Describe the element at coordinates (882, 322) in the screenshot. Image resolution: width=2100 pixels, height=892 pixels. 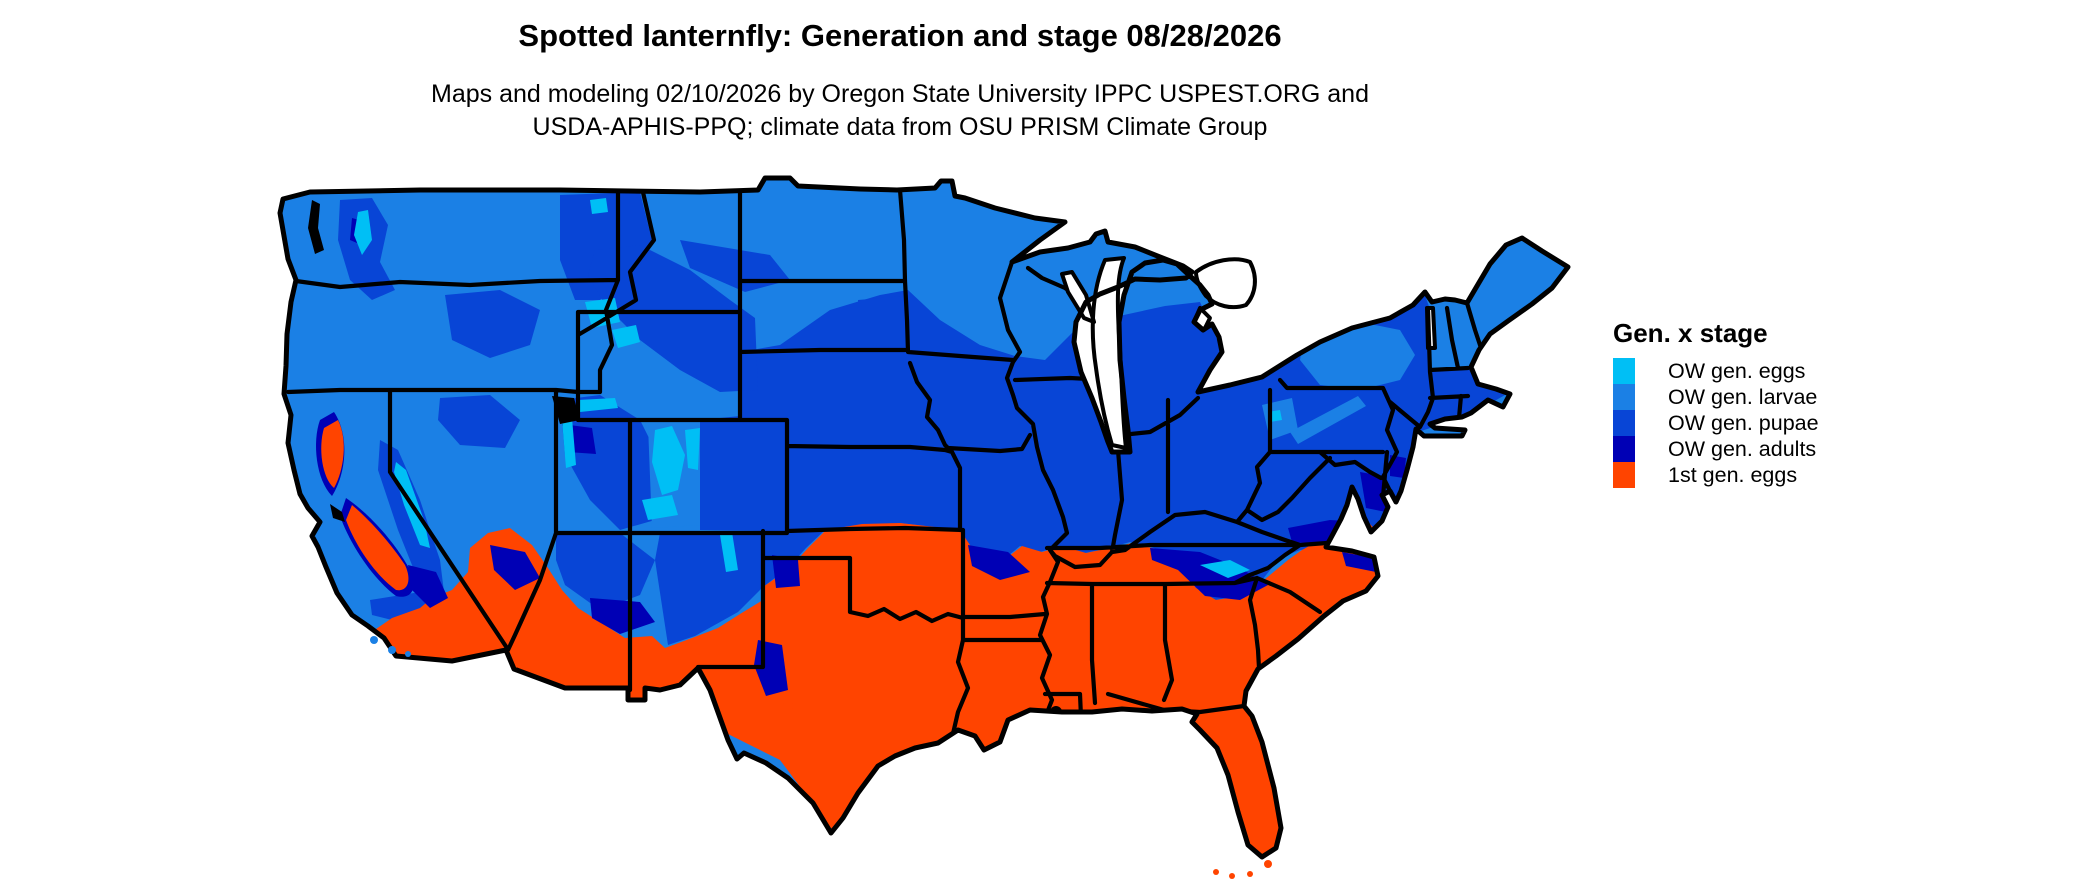
I see `region-ow-pupae-nd-se` at that location.